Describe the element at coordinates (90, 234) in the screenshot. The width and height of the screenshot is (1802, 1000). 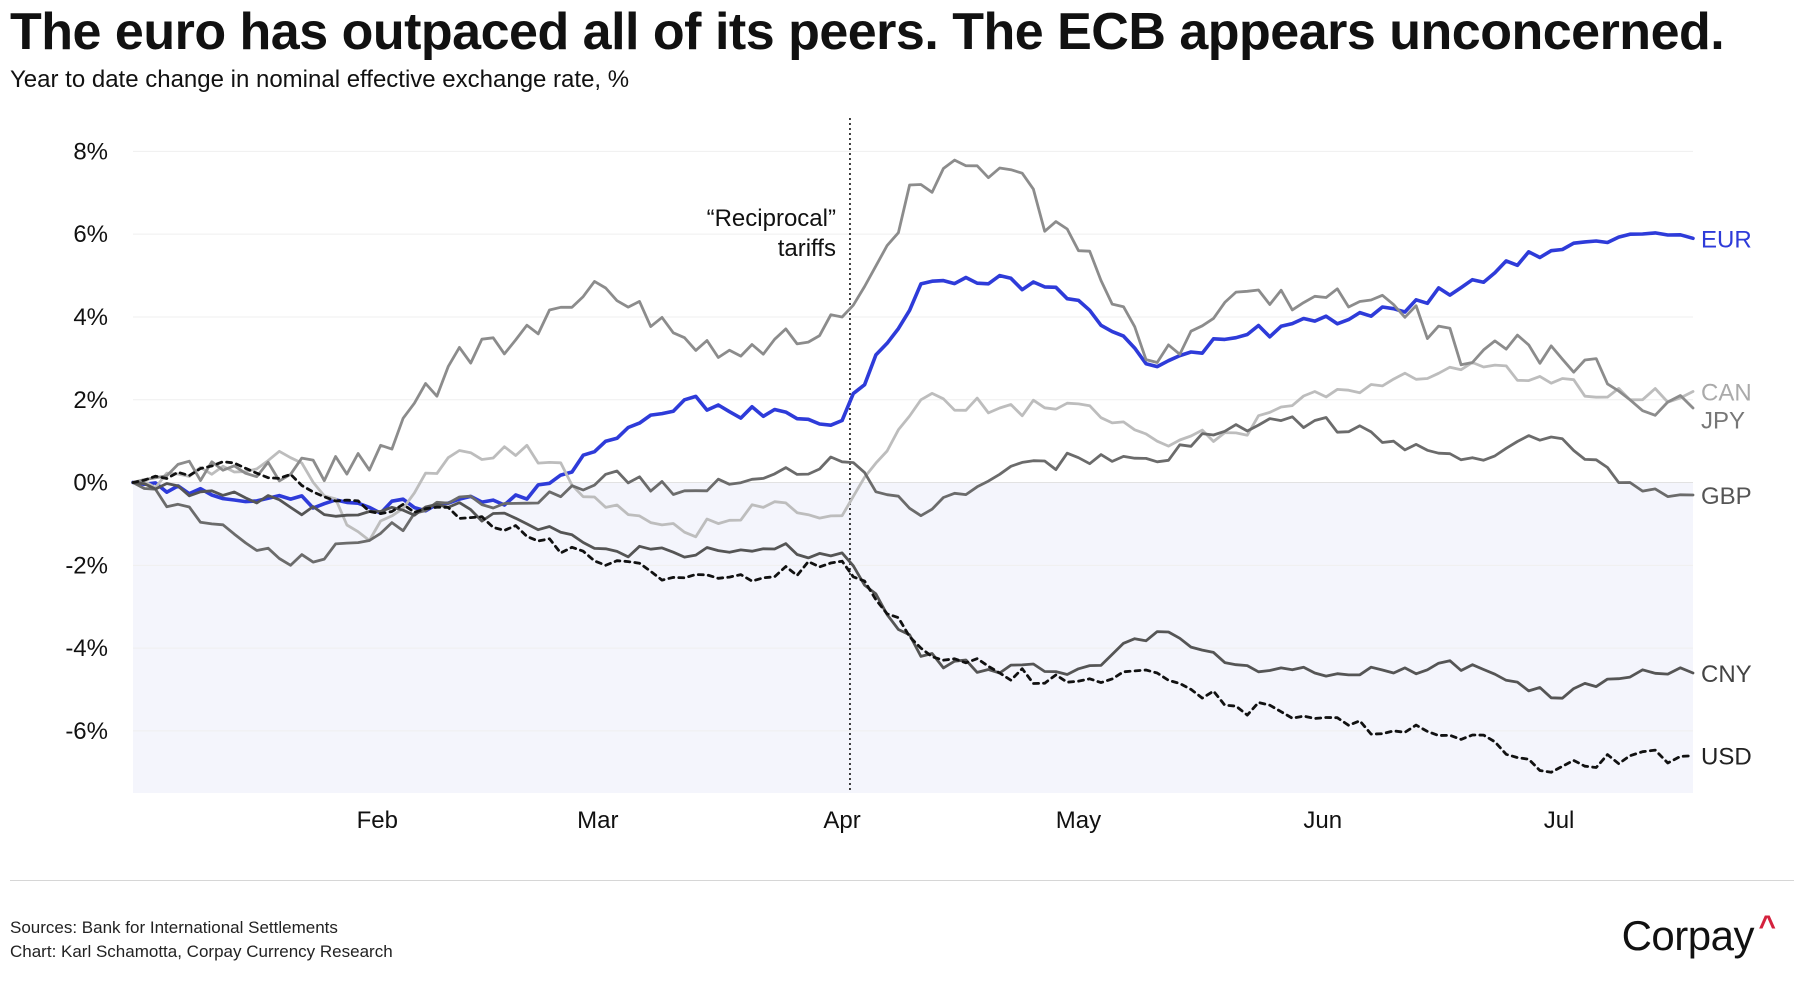
I see `y-tick-label: 6%` at that location.